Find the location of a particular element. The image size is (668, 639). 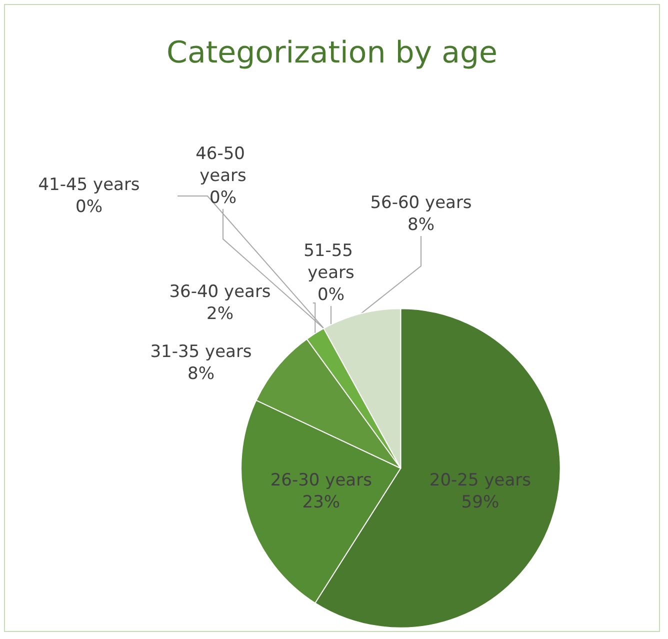

category-label: 51-55 years is located at coordinates (329, 262).